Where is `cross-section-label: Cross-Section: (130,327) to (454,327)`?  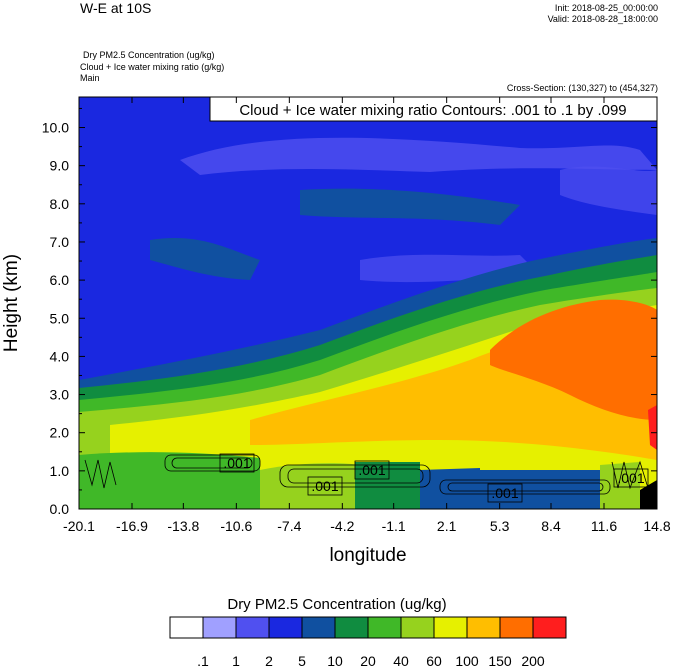
cross-section-label: Cross-Section: (130,327) to (454,327) is located at coordinates (582, 88).